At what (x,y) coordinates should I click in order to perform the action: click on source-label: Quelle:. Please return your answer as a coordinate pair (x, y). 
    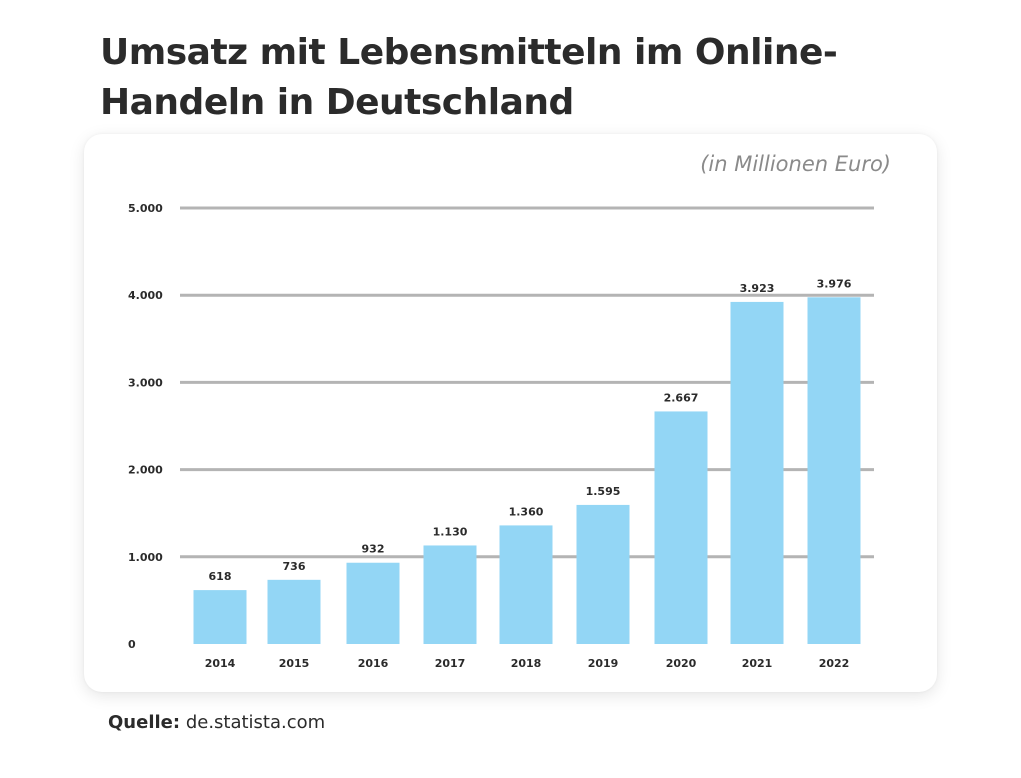
    Looking at the image, I should click on (144, 722).